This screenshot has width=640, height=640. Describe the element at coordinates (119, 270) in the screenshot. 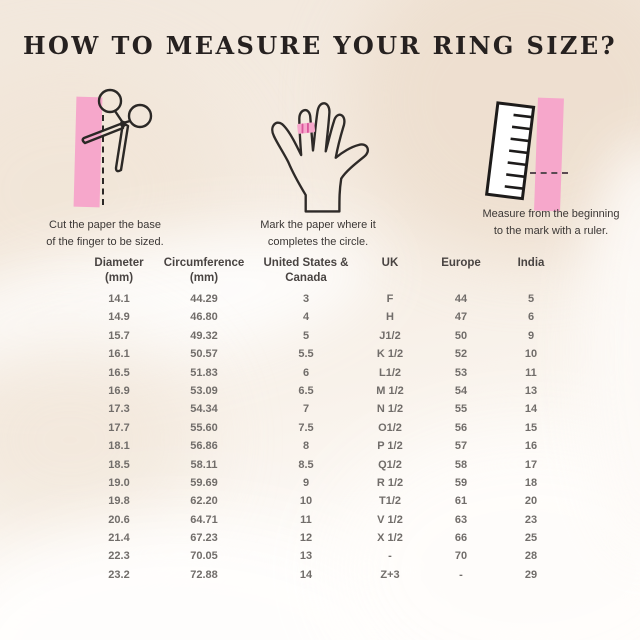

I see `table-header-diameter-mm: Diameter (mm)` at that location.